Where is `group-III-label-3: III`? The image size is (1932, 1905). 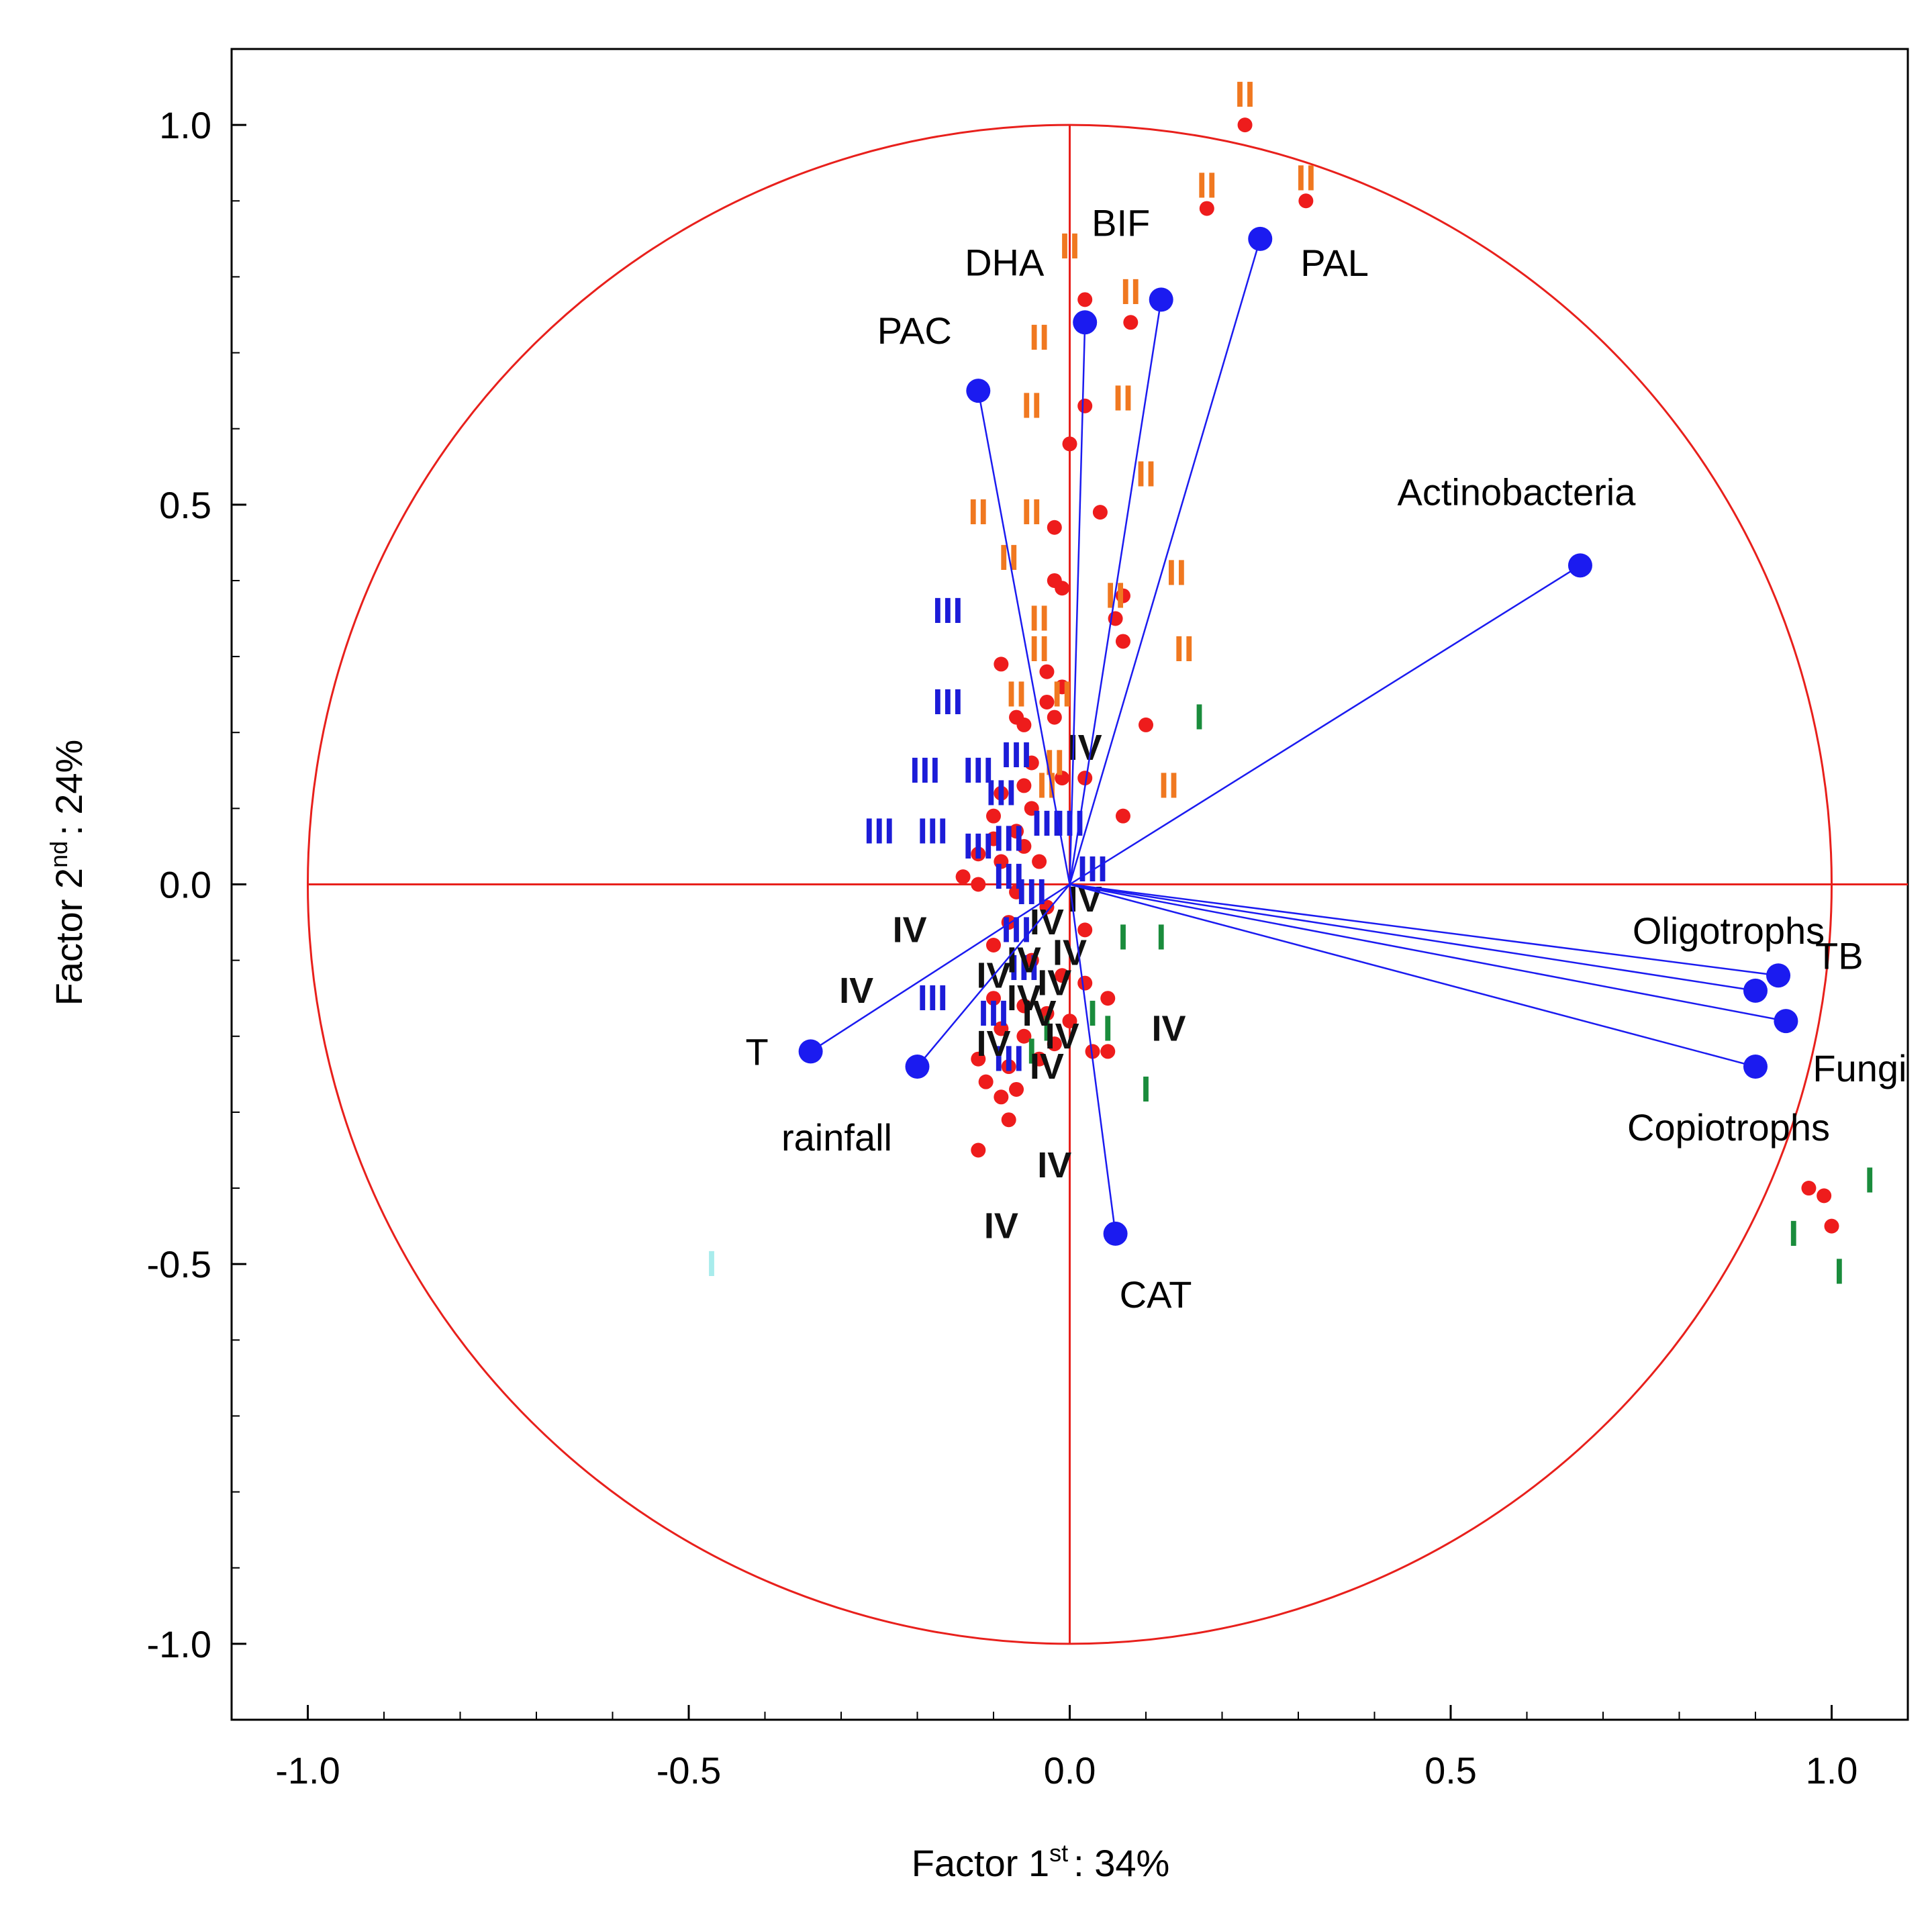
group-III-label-3: III is located at coordinates (978, 770).